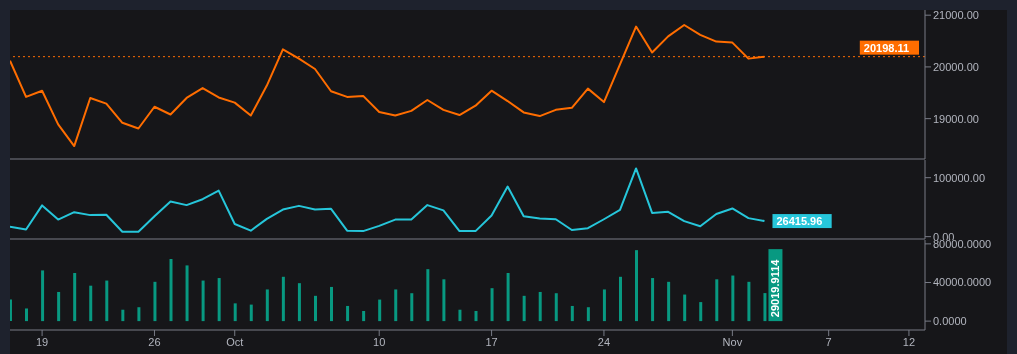 This screenshot has width=1017, height=354. I want to click on data-label: 26415.96, so click(799, 221).